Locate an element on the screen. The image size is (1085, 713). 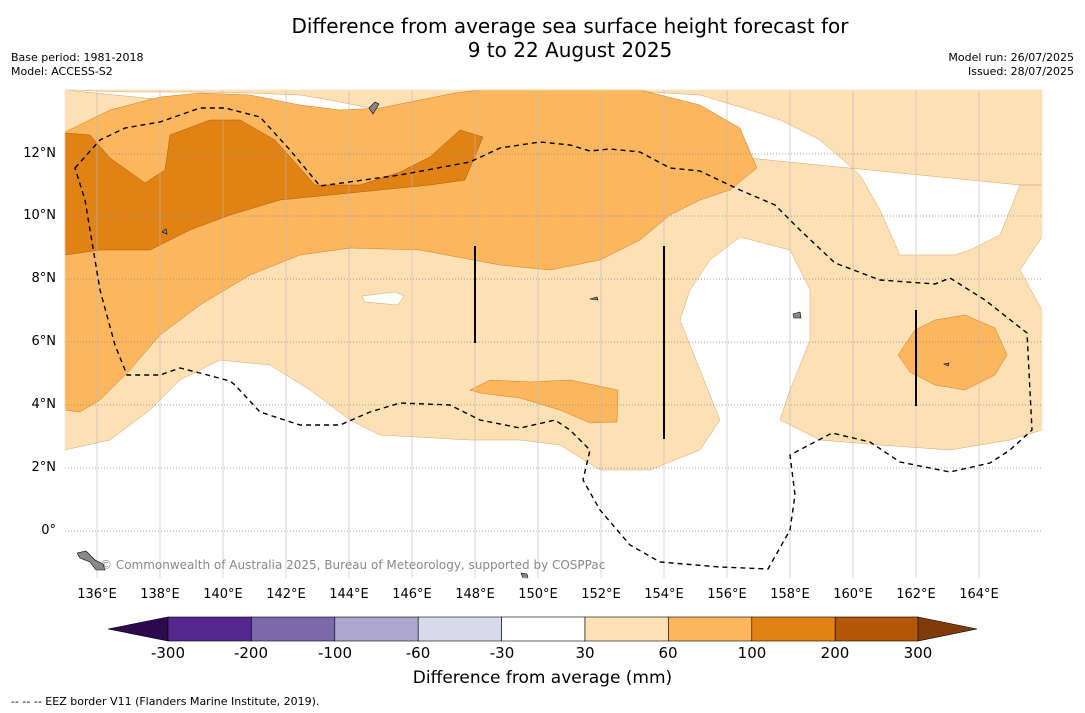
lon-label-148e: 148°E is located at coordinates (475, 594).